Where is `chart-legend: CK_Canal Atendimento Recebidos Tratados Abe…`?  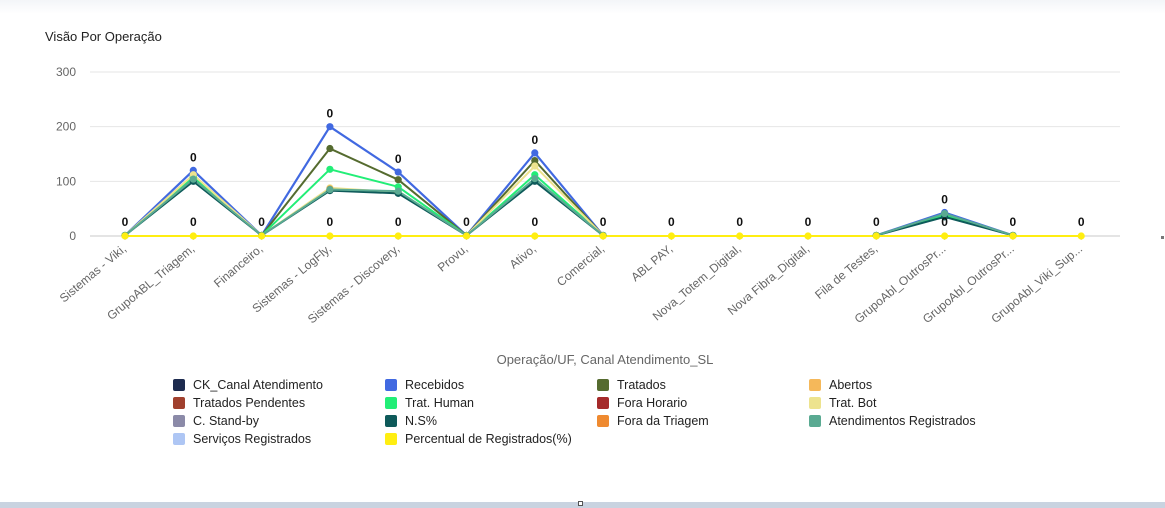 chart-legend: CK_Canal Atendimento Recebidos Tratados Abe… is located at coordinates (598, 412).